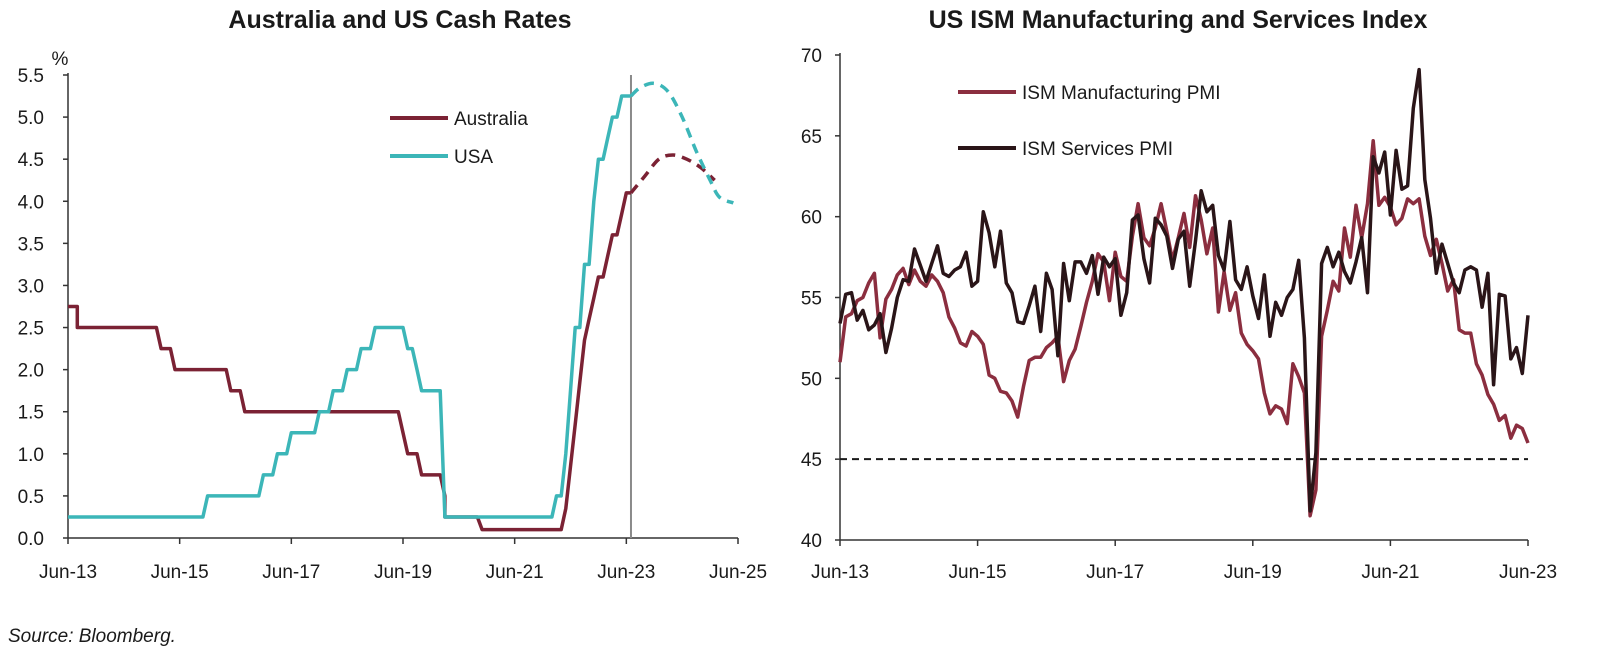  I want to click on y-tick-label: 1.5, so click(31, 413).